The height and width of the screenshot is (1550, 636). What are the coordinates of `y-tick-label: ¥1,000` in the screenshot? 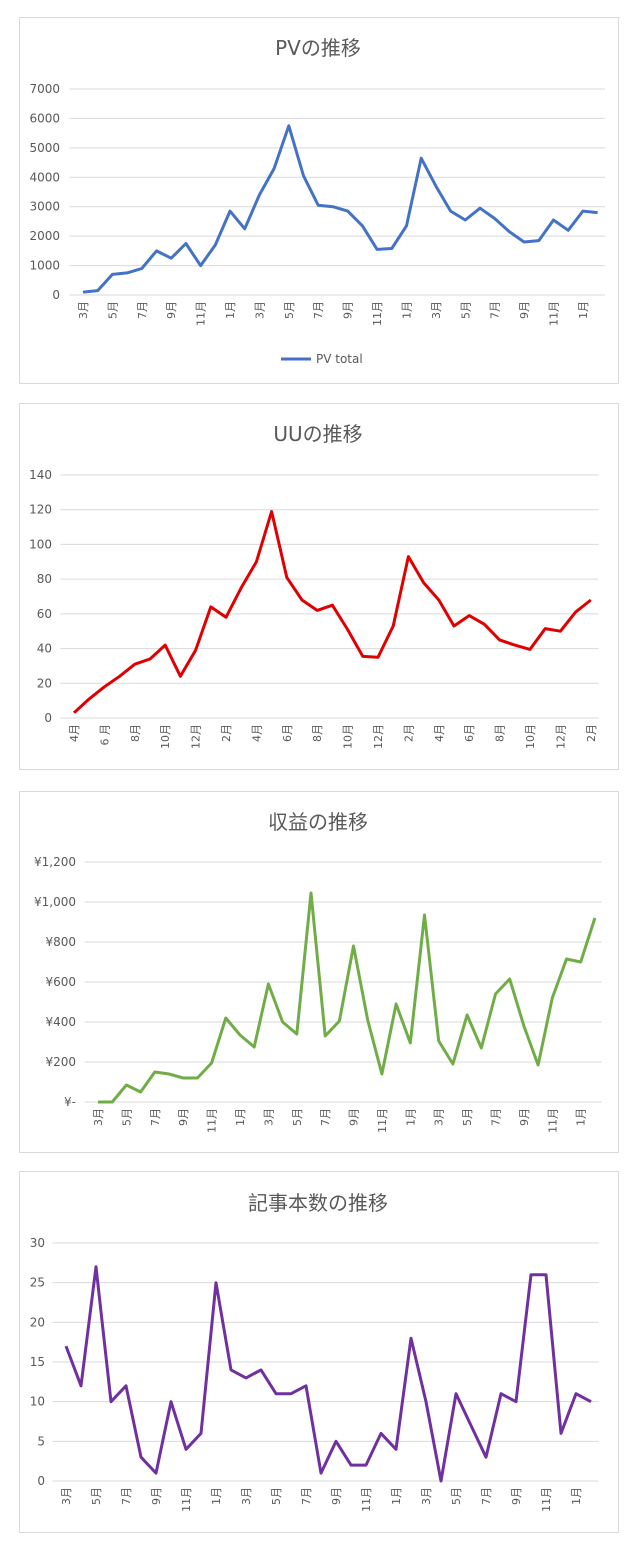 It's located at (55, 902).